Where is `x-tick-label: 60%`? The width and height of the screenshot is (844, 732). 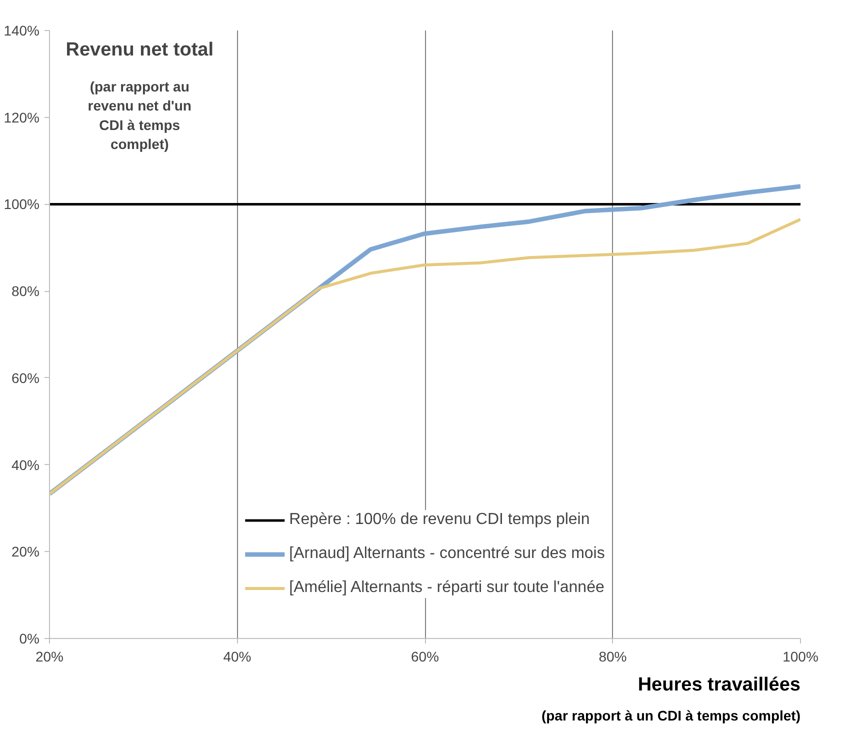 x-tick-label: 60% is located at coordinates (425, 656).